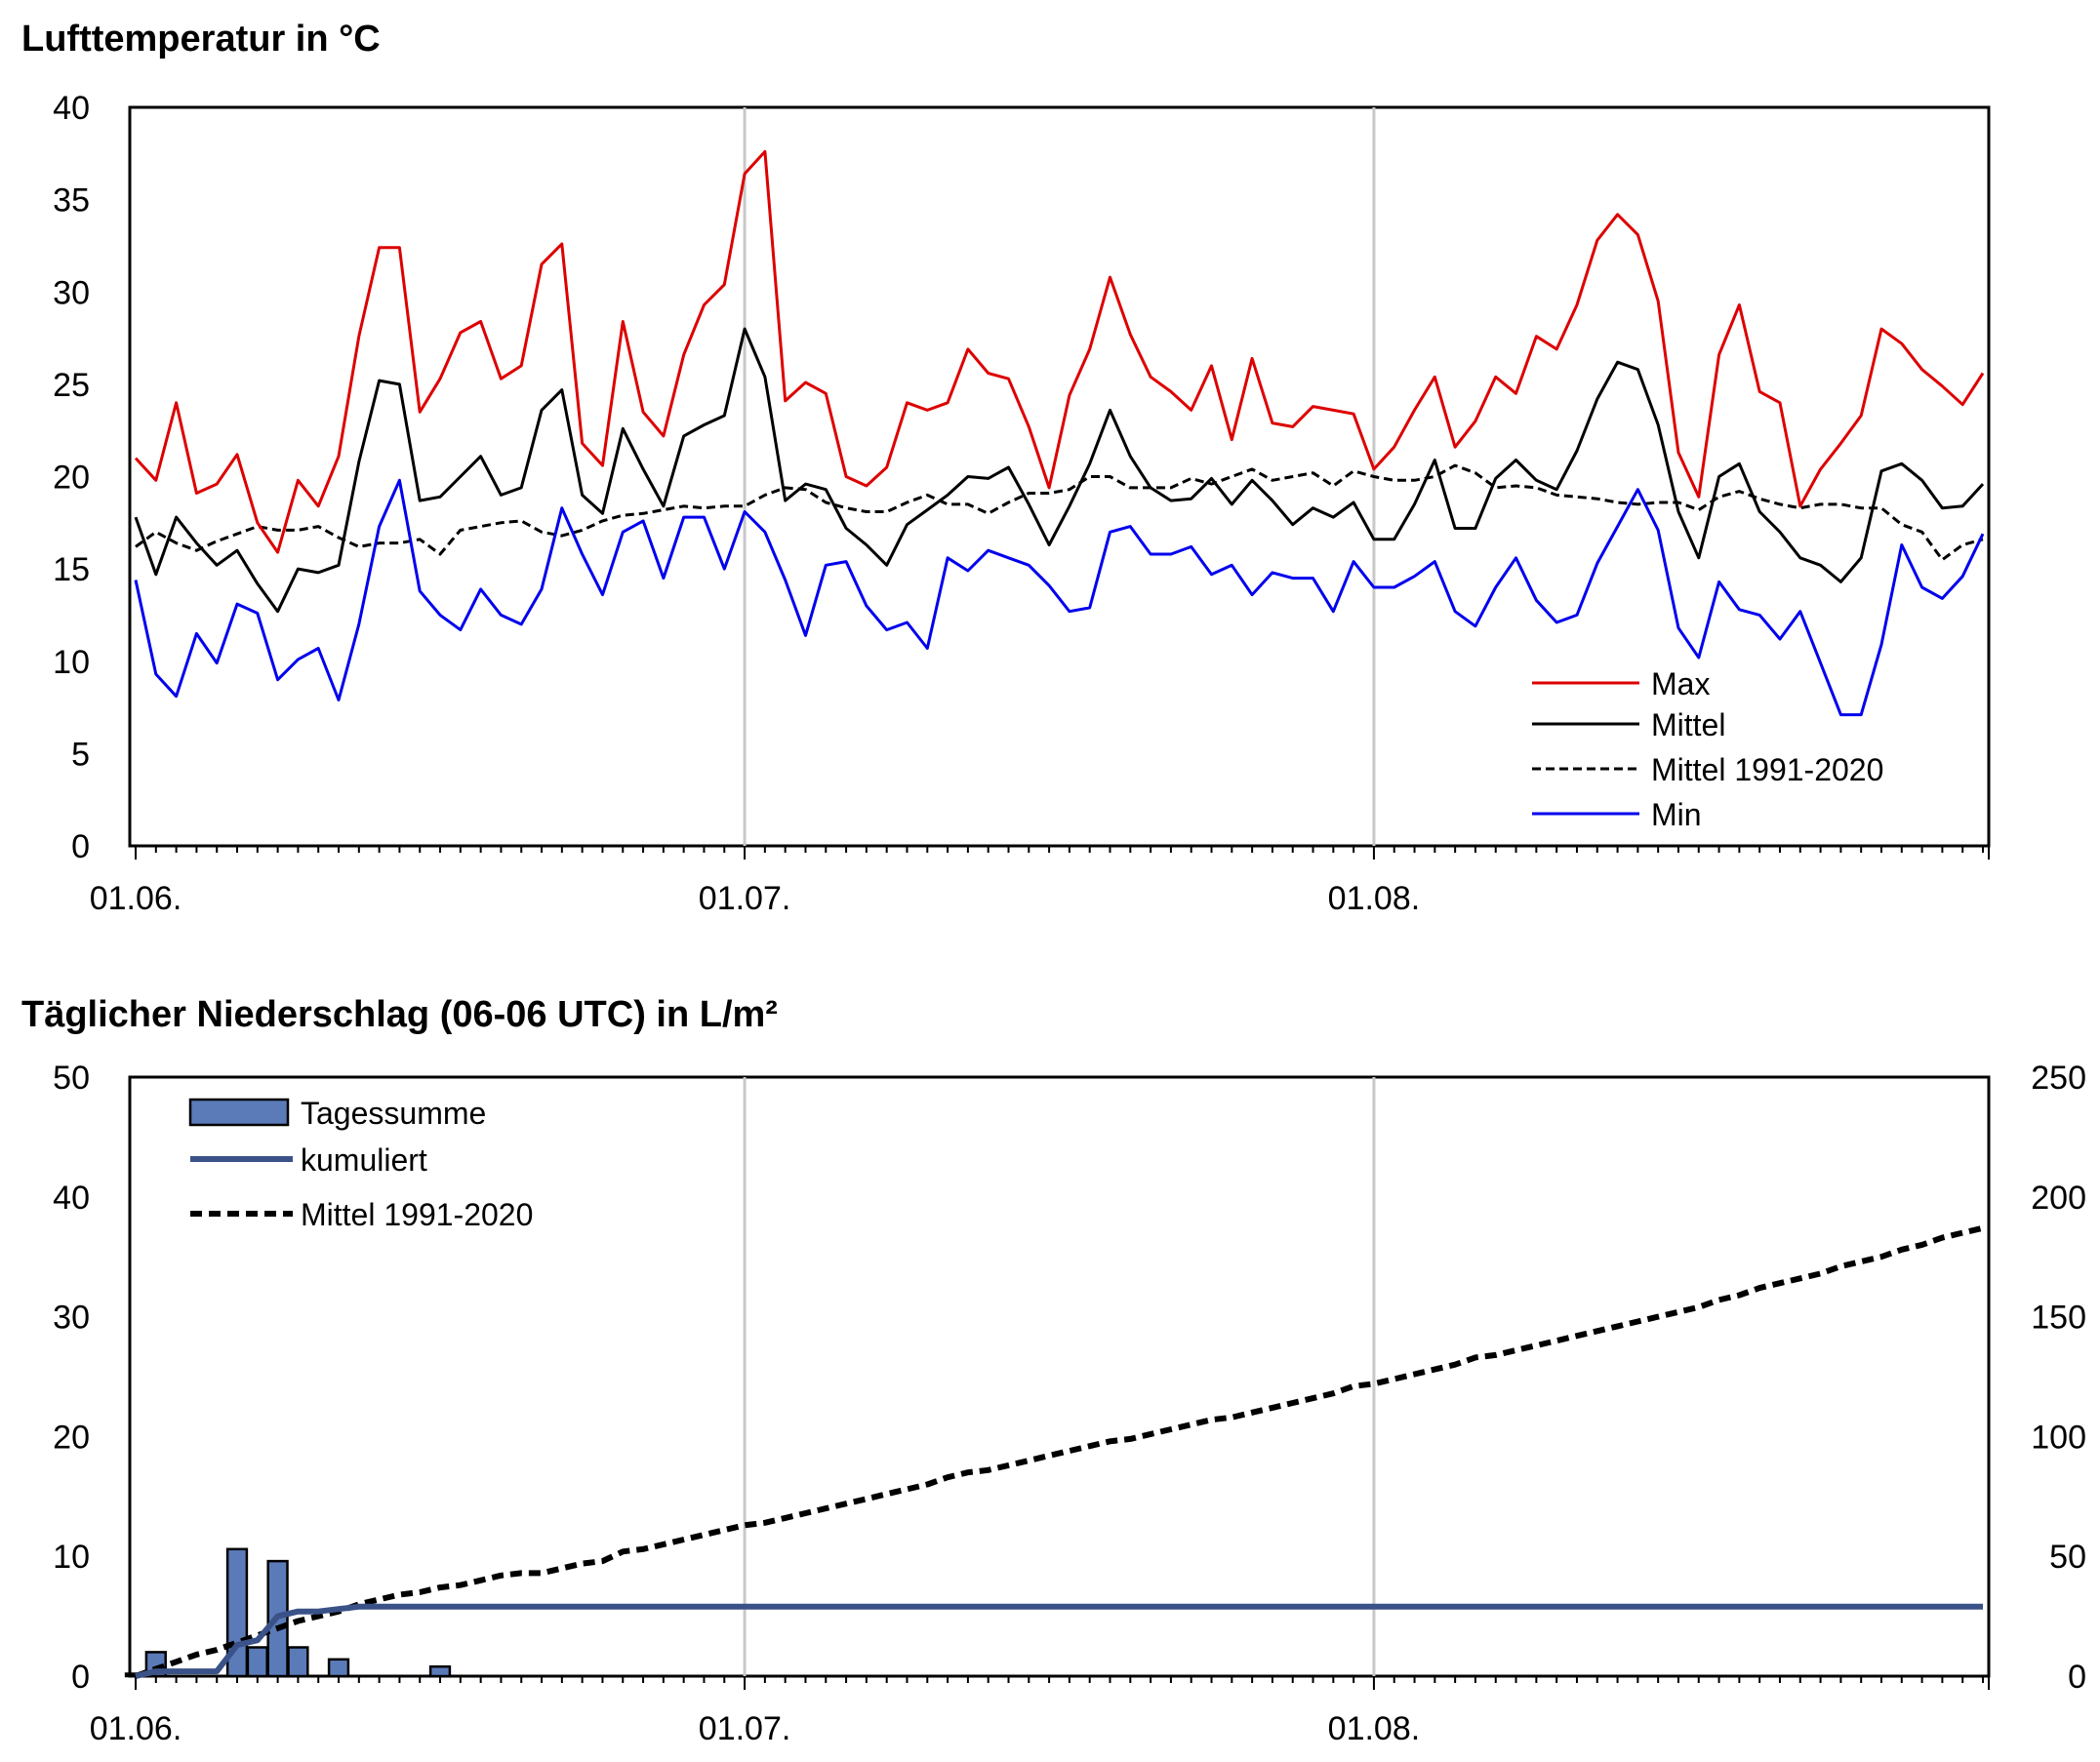  Describe the element at coordinates (1059, 1641) in the screenshot. I see `precipitation-series-kumuliert` at that location.